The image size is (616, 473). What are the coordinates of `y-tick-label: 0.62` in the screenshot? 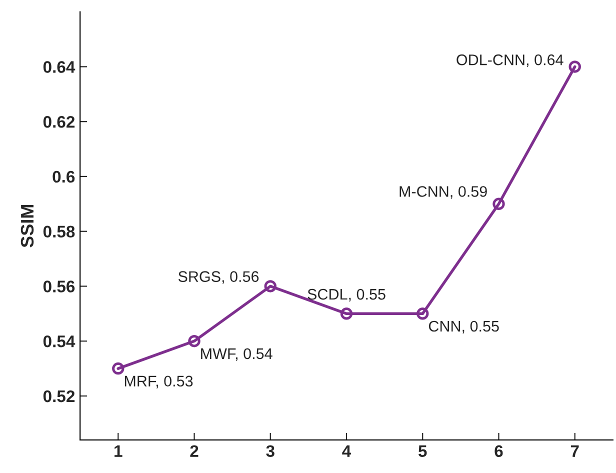 It's located at (59, 122).